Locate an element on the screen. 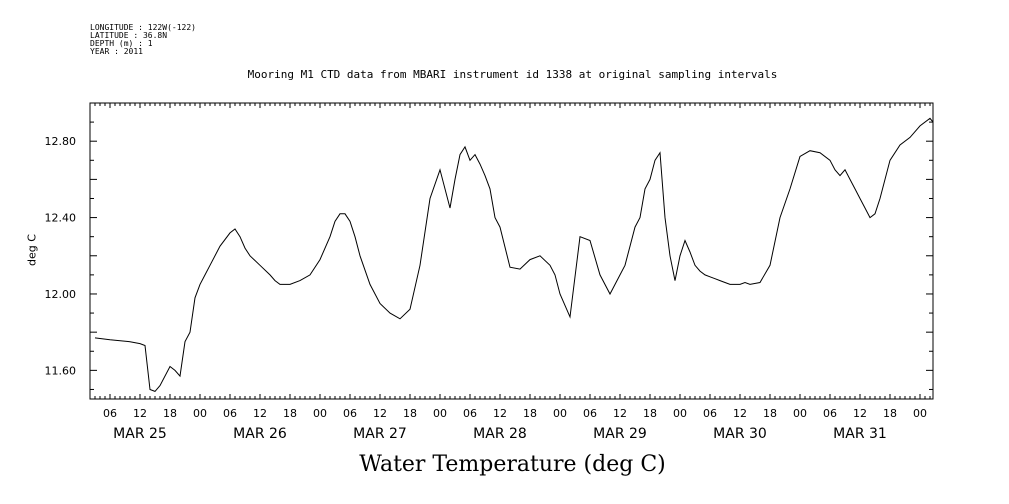 Image resolution: width=1009 pixels, height=504 pixels. meta-year: YEAR : 2011 is located at coordinates (116, 51).